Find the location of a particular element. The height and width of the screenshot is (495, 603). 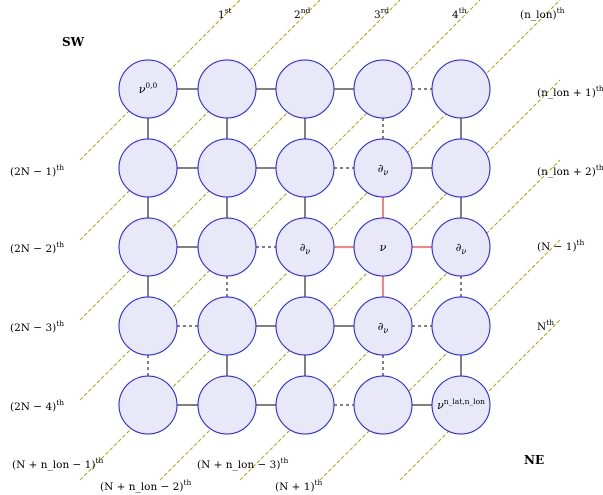

grid-node-label: νn_lat,n_lon is located at coordinates (461, 404).